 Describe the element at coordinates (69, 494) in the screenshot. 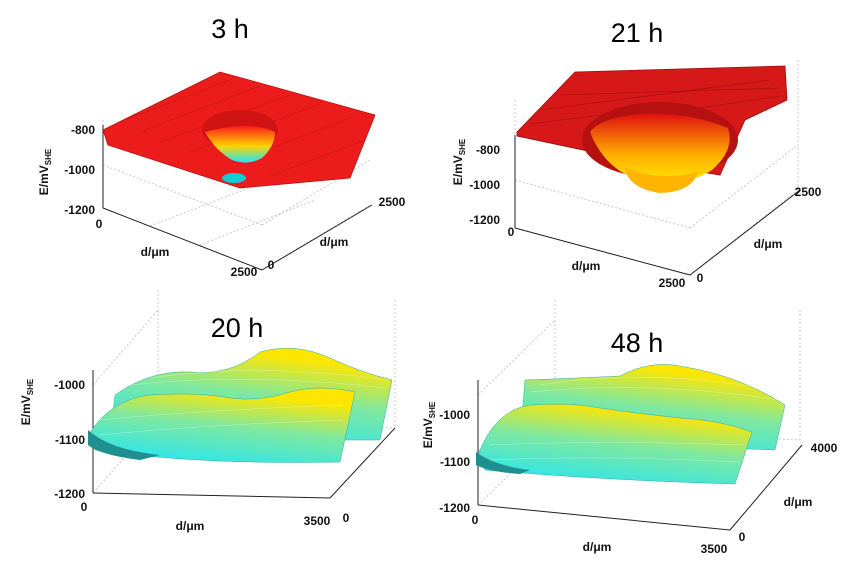

I see `ztick-20h-2: -1200` at that location.